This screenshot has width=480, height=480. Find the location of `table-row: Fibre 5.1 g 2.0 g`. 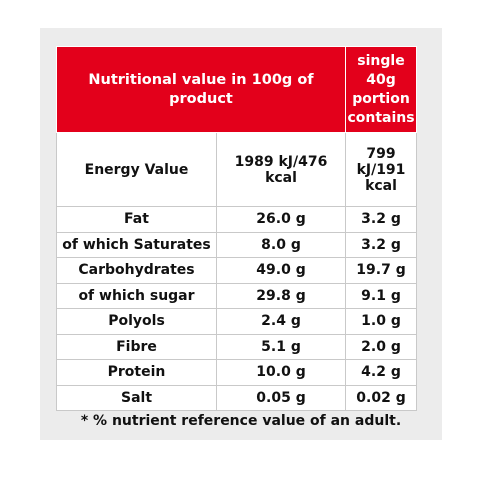

table-row: Fibre 5.1 g 2.0 g is located at coordinates (236, 346).